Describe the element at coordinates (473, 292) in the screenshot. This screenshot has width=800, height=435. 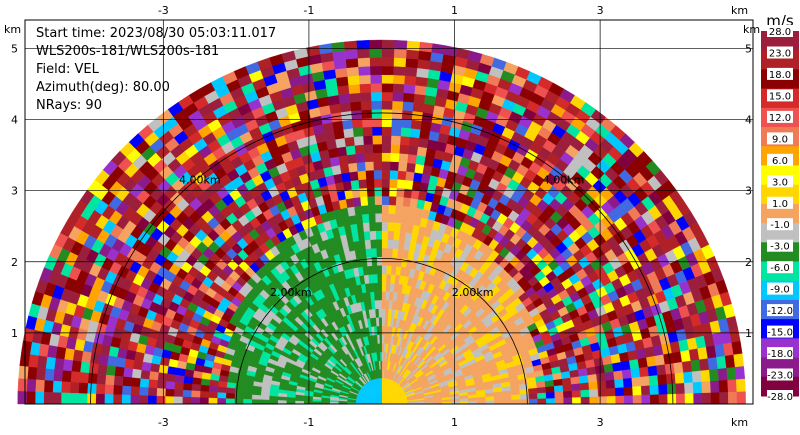
I see `range-ring-label: 2.00km` at that location.